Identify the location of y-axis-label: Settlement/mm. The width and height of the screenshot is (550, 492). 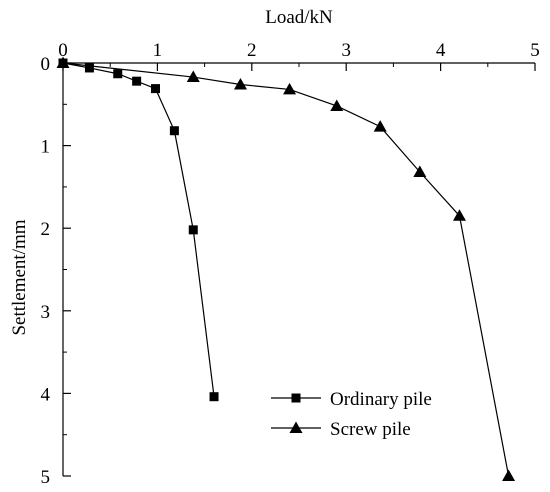
(19, 277).